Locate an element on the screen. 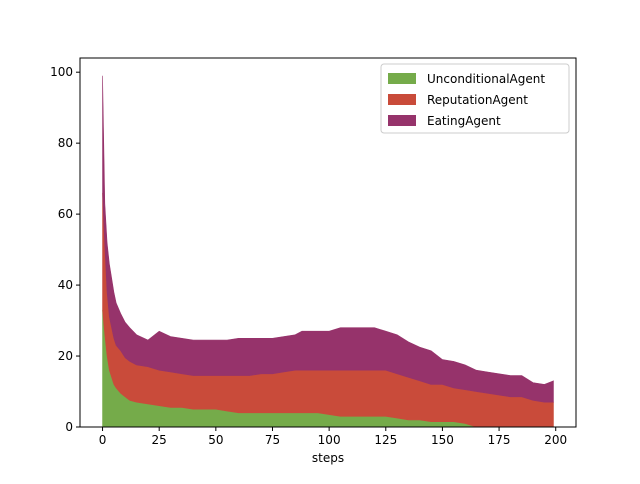  x-tick-label: 75 is located at coordinates (272, 440).